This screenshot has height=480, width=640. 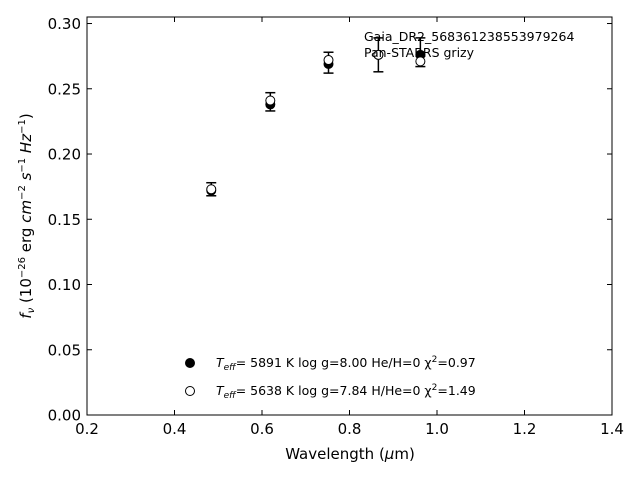 What do you see at coordinates (262, 429) in the screenshot?
I see `x-tick-label: 0.6` at bounding box center [262, 429].